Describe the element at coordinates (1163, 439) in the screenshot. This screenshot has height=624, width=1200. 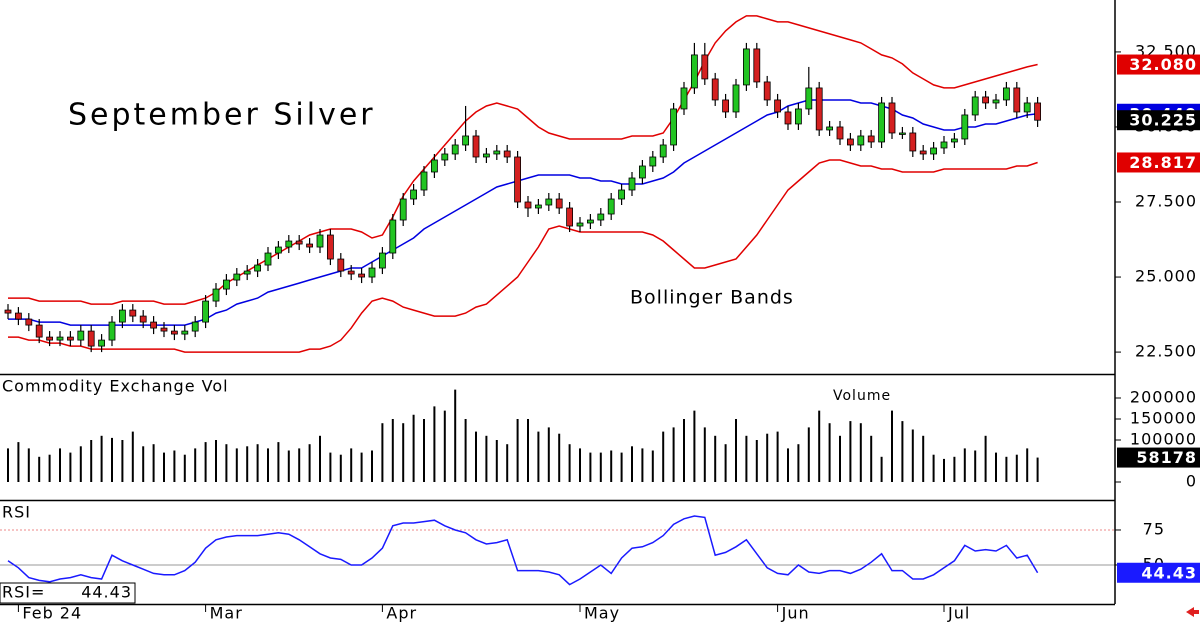
I see `y-tick-label: 100000` at that location.